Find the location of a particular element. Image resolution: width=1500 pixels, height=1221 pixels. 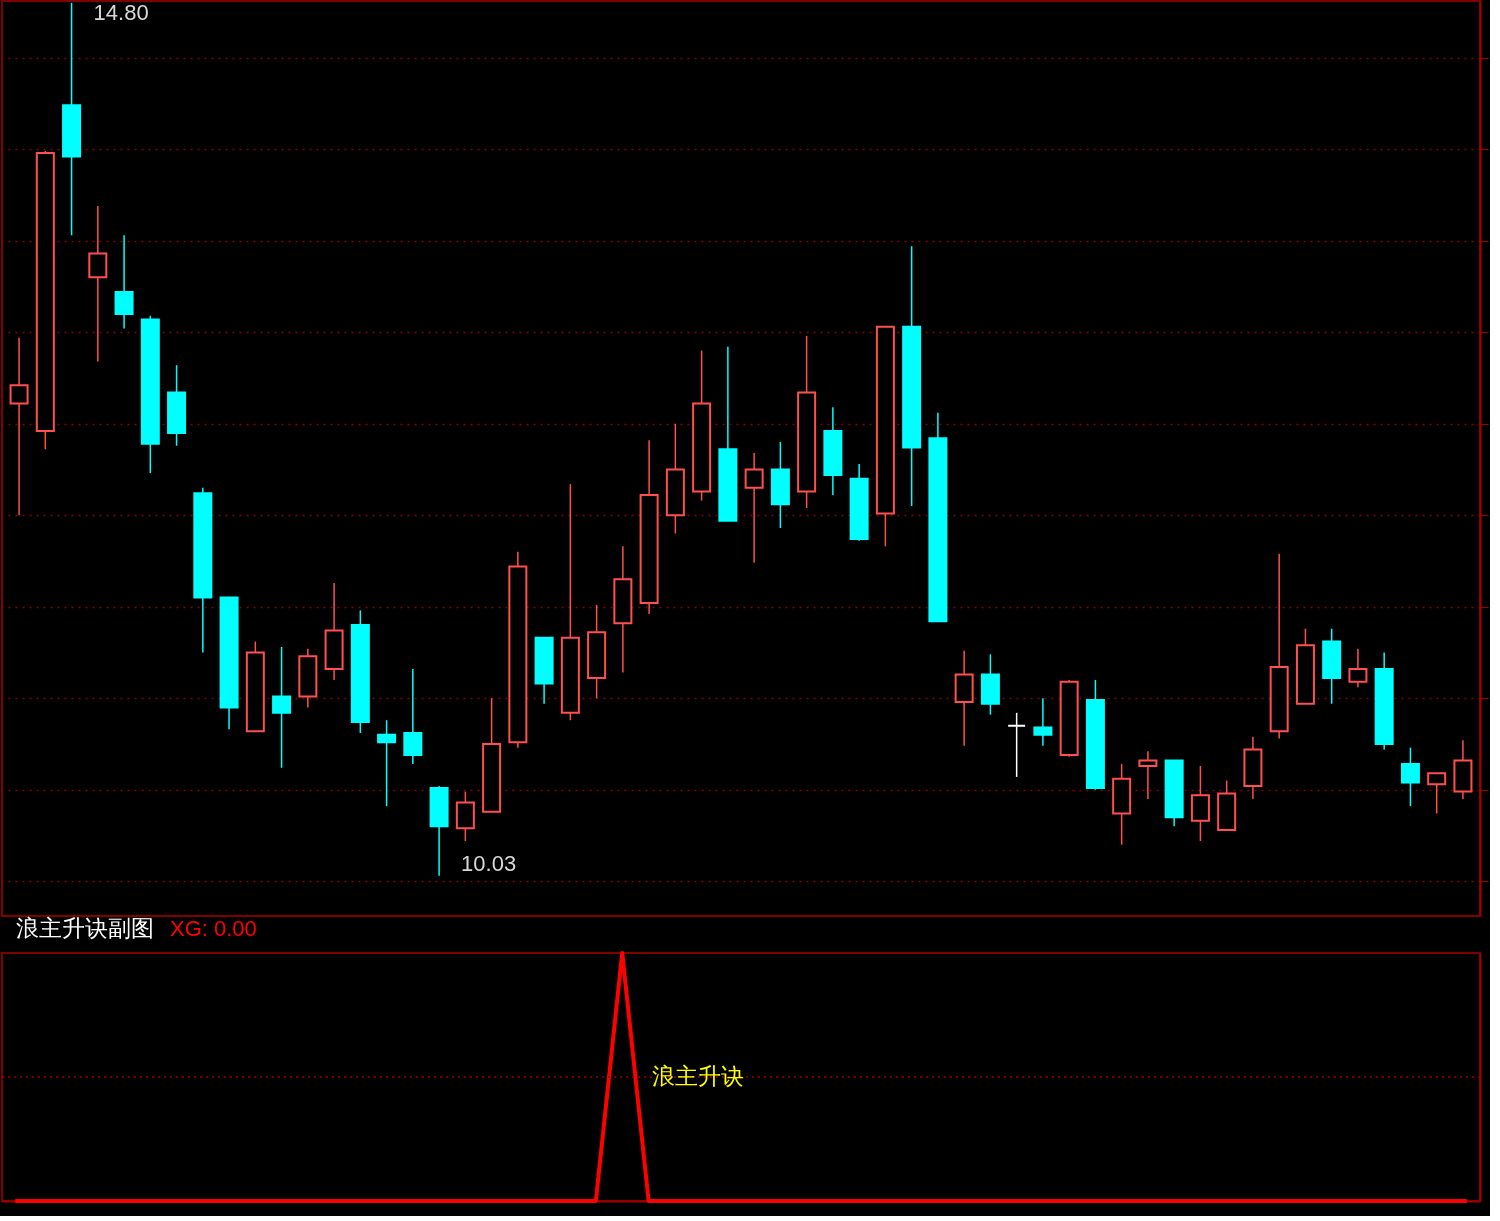

annotation: XG: 0.00 is located at coordinates (213, 928).